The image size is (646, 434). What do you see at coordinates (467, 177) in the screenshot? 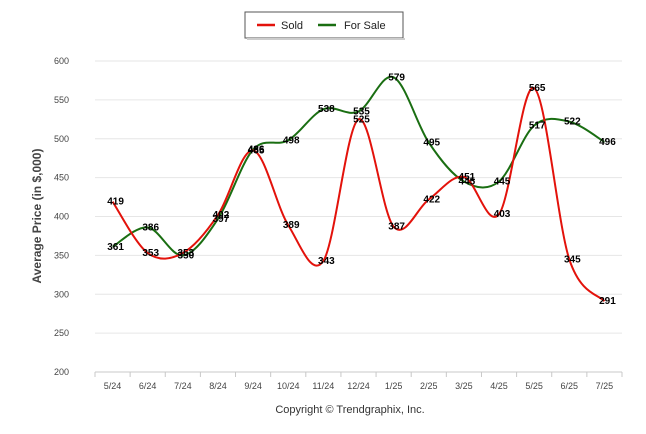
I see `data-label-sold: 451` at bounding box center [467, 177].